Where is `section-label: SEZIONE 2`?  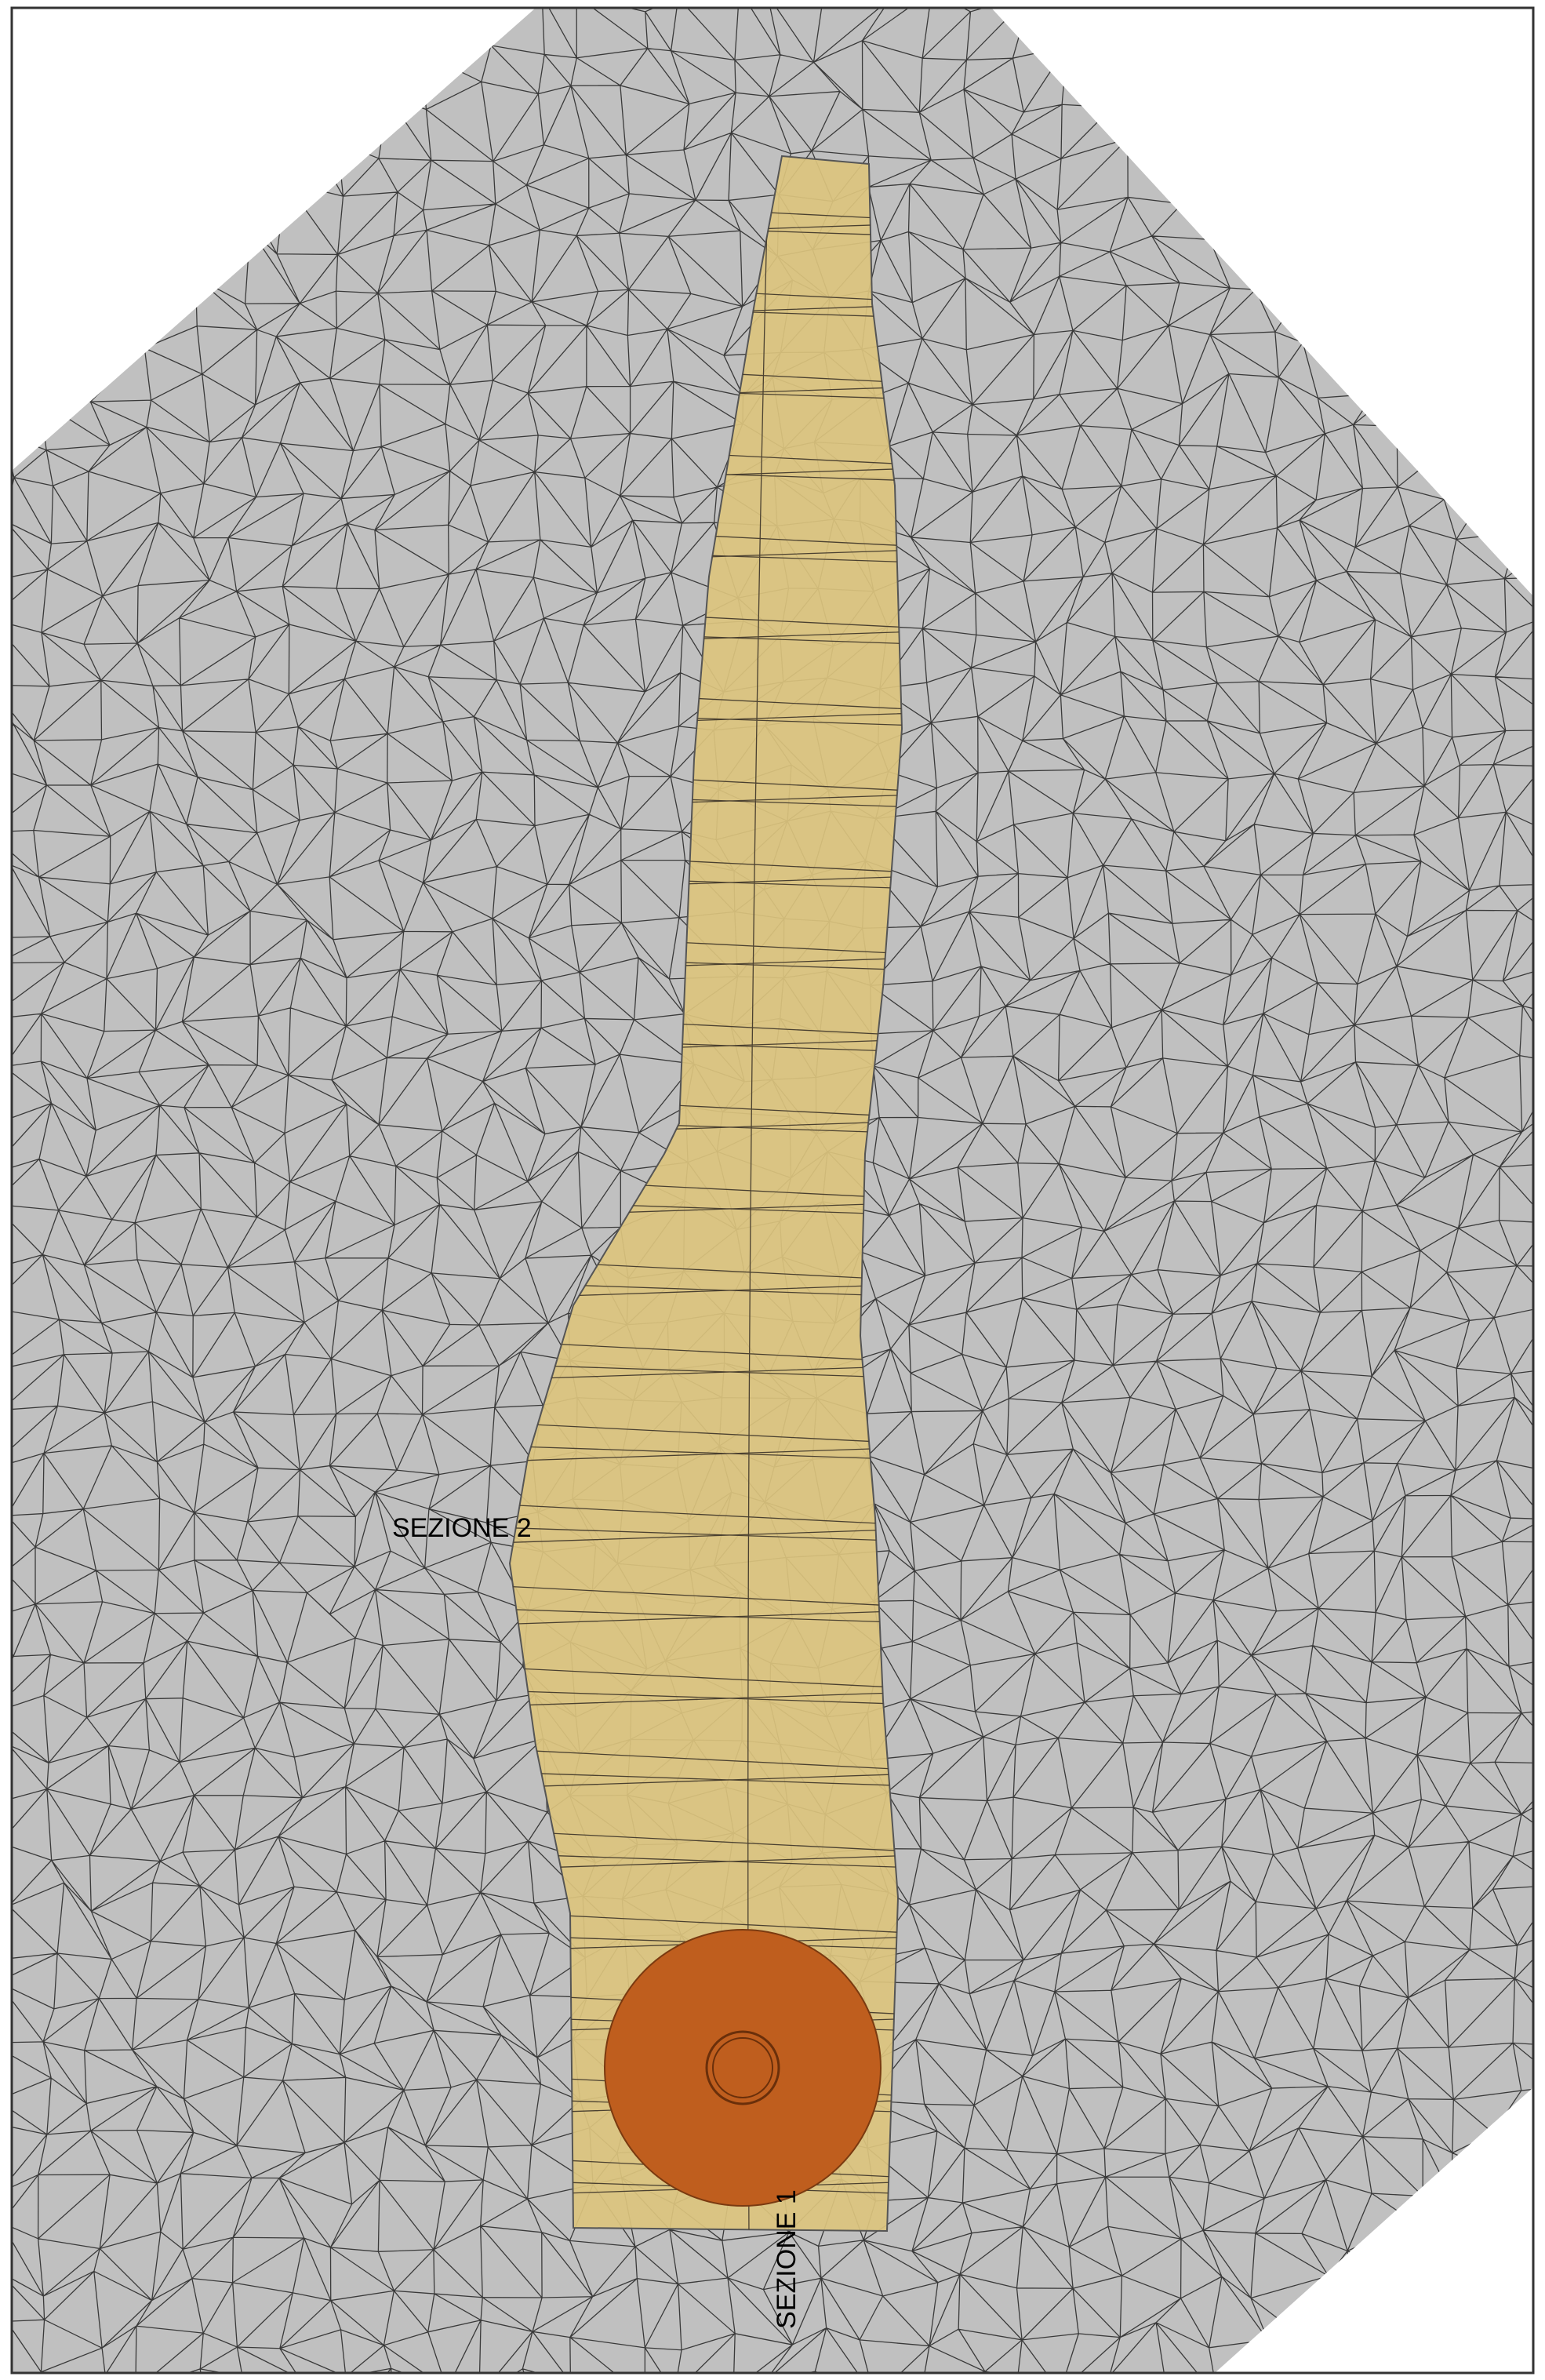
section-label: SEZIONE 2 is located at coordinates (462, 1528).